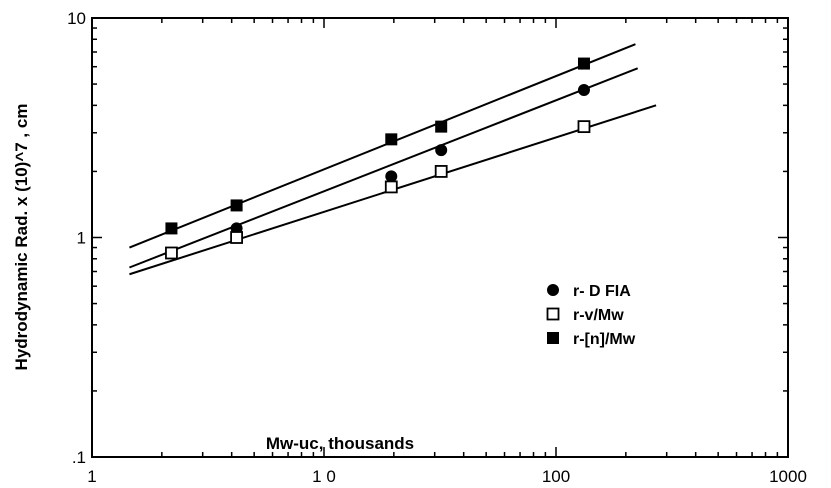 This screenshot has height=488, width=831. Describe the element at coordinates (76, 18) in the screenshot. I see `y-tick-label: 10` at that location.